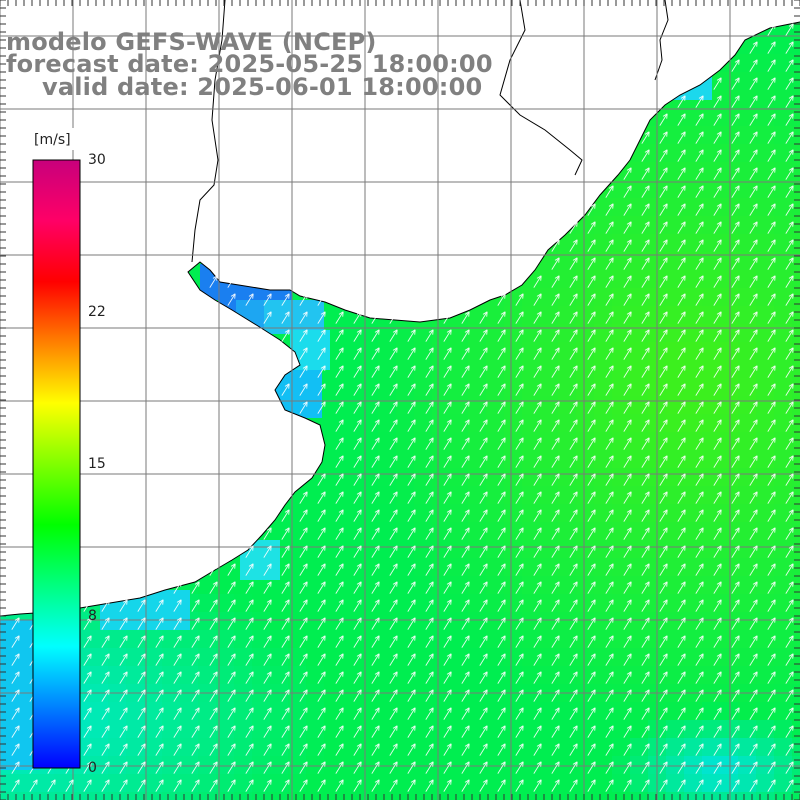  Describe the element at coordinates (92, 768) in the screenshot. I see `colorbar-tick-0: 0` at that location.